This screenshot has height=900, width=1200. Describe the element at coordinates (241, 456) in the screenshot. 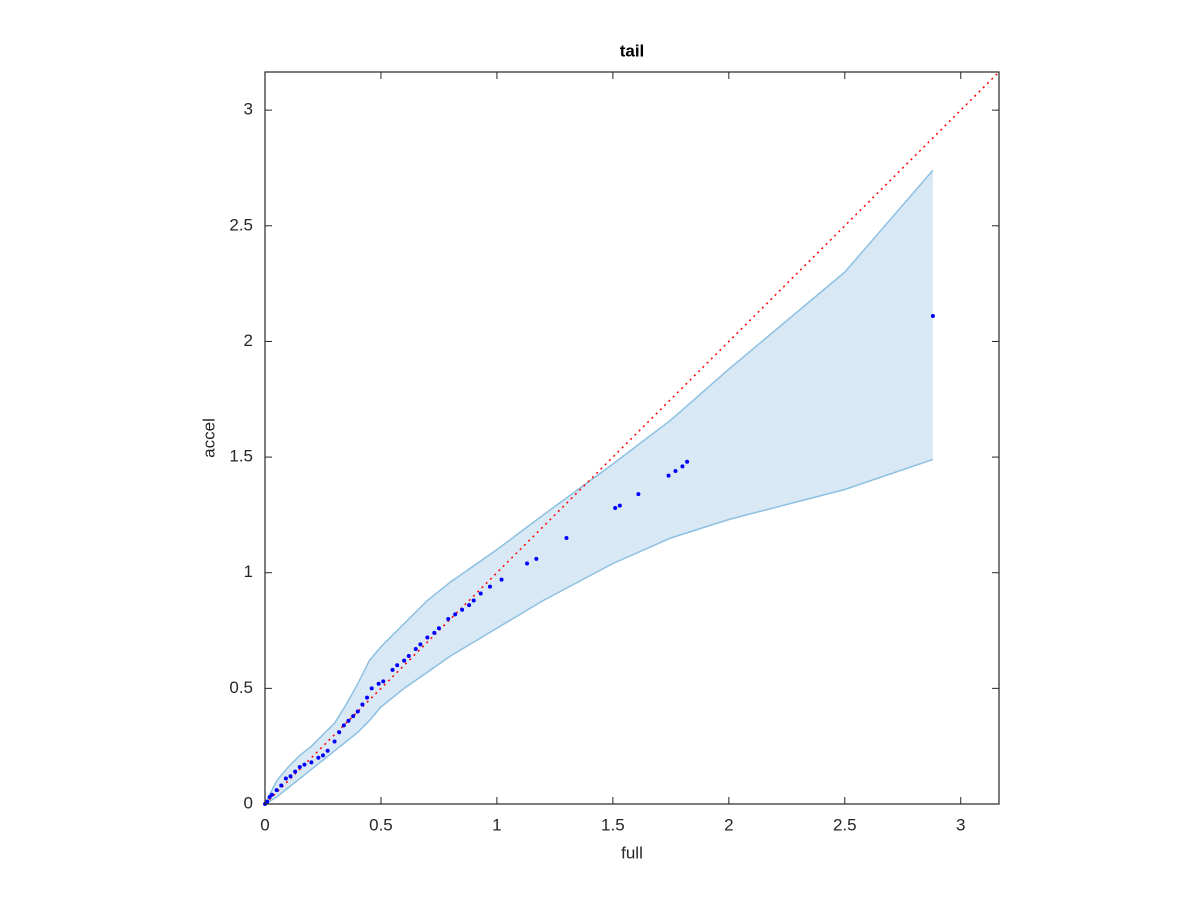

I see `y-tick-label: 1.5` at that location.